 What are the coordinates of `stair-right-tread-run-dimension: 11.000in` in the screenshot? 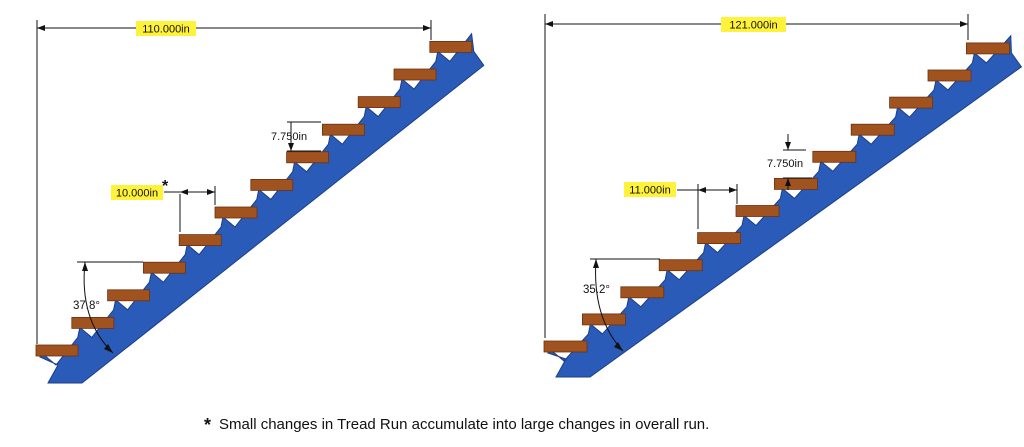 It's located at (681, 205).